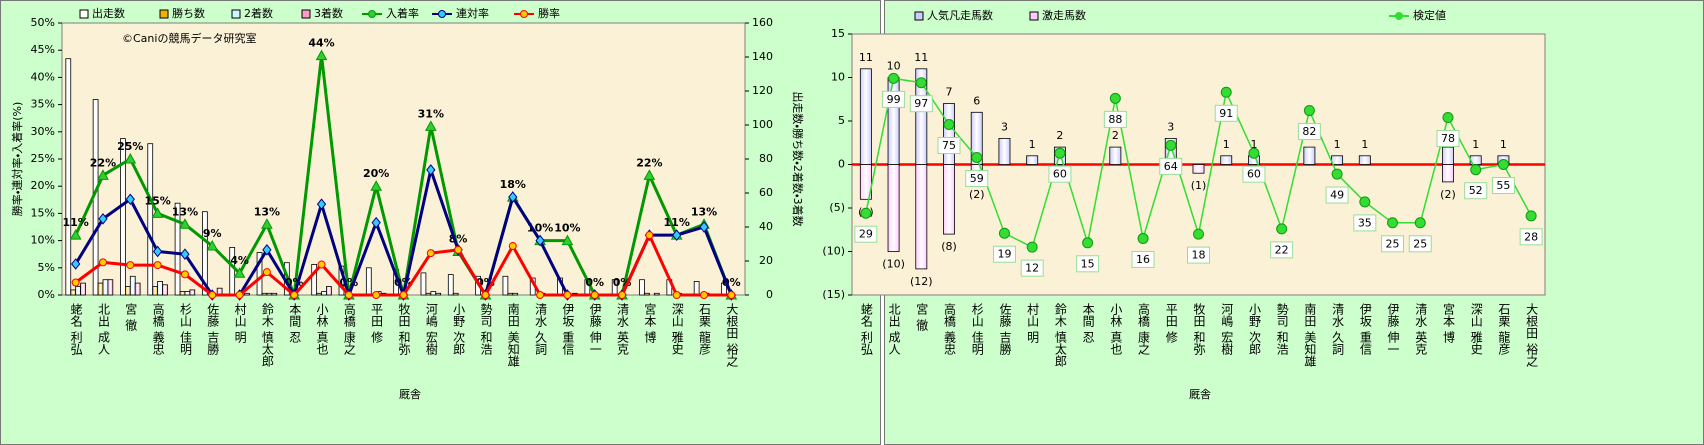 The width and height of the screenshot is (1704, 445). Describe the element at coordinates (762, 124) in the screenshot. I see `y2-tick-label: 100` at that location.